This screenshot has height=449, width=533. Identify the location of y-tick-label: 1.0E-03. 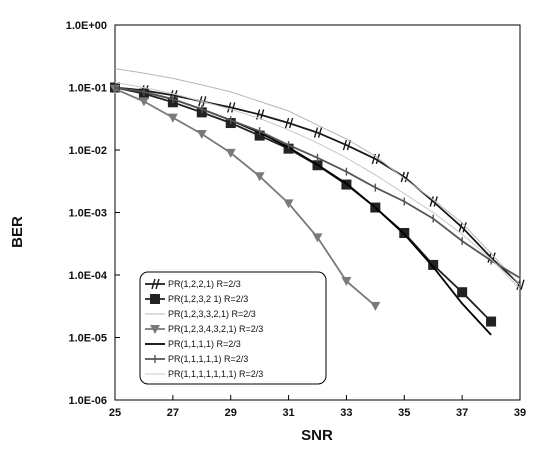
(87, 214).